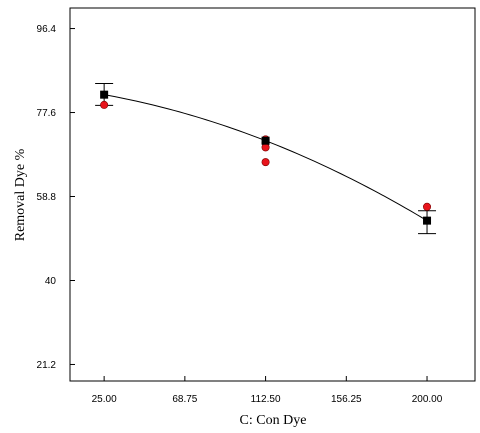  Describe the element at coordinates (47, 365) in the screenshot. I see `y-tick-label: 21.2` at that location.